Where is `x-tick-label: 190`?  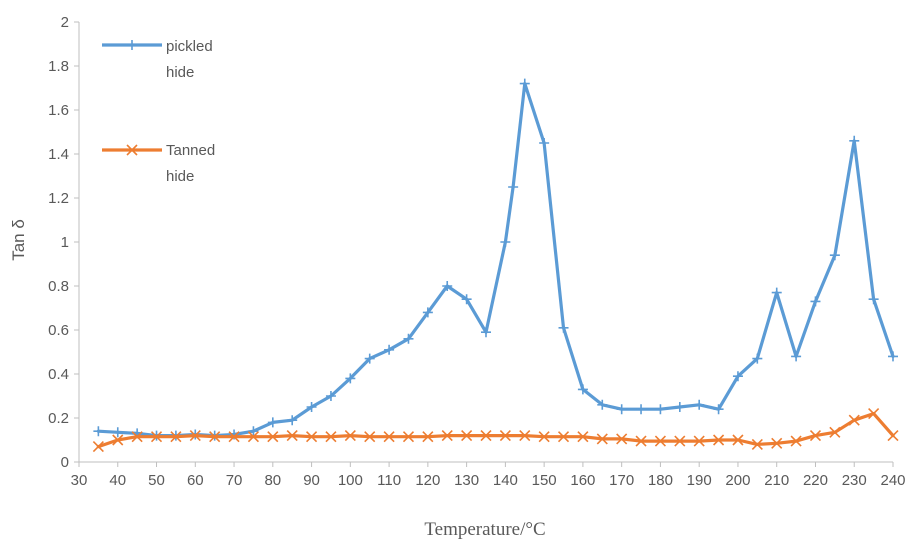
x-tick-label: 190 is located at coordinates (699, 480).